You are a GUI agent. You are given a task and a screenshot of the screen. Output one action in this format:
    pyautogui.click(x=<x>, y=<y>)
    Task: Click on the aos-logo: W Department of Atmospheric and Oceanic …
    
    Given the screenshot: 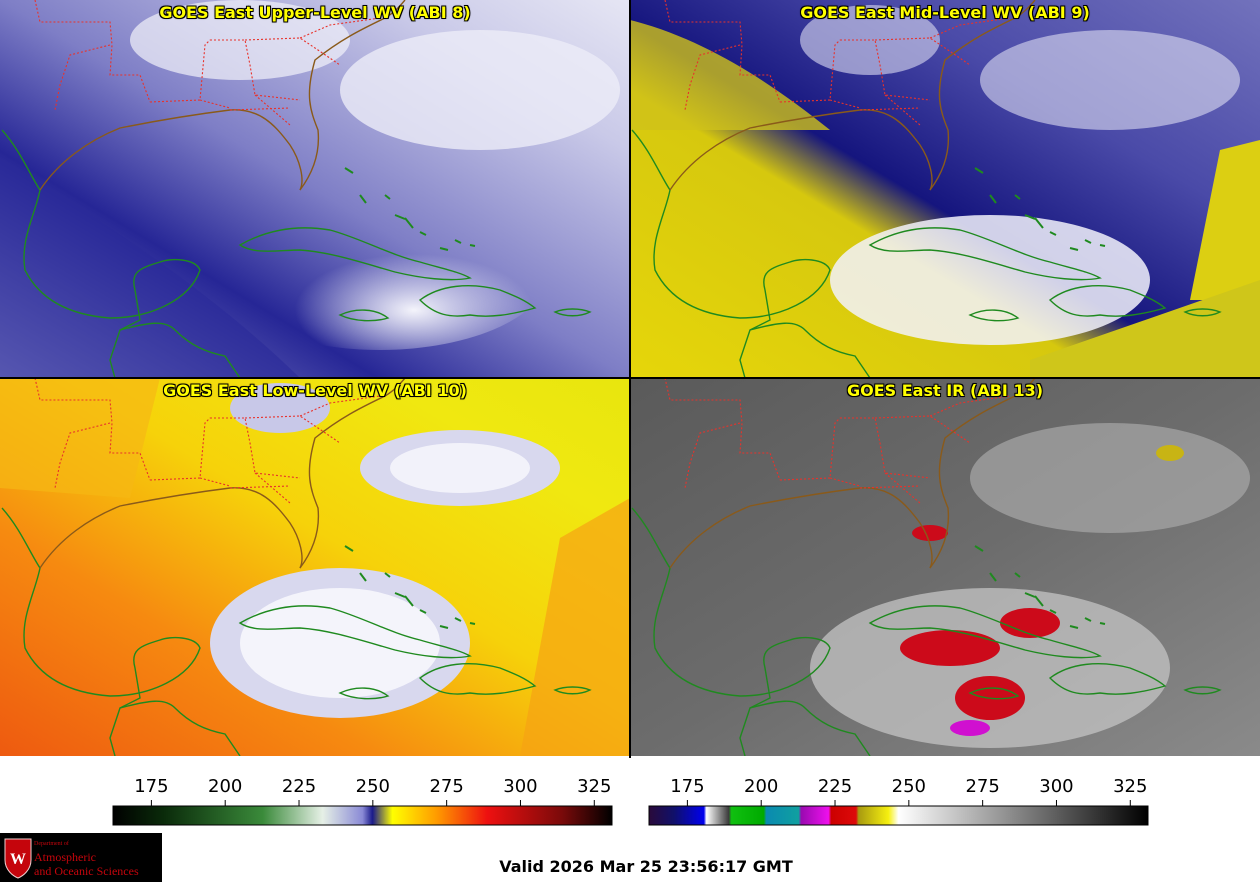 What is the action you would take?
    pyautogui.click(x=81, y=857)
    